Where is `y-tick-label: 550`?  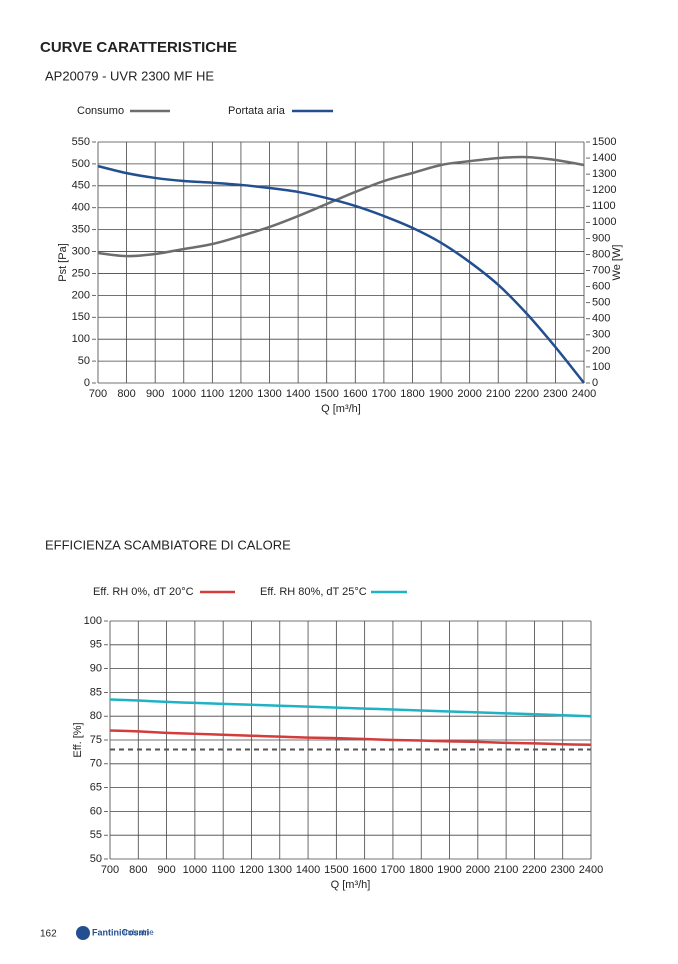
y-tick-label: 550 is located at coordinates (81, 142).